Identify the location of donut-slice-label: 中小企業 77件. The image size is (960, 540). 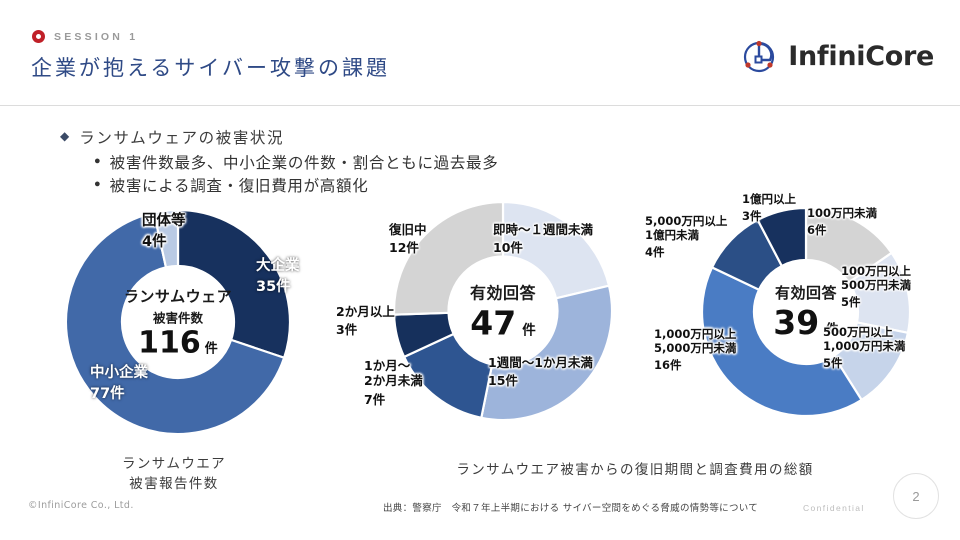
(119, 384).